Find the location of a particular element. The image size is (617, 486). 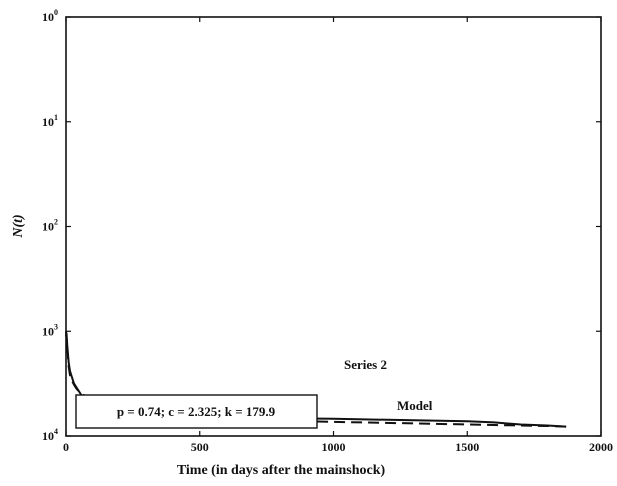

y-tick-label: 10¹ is located at coordinates (50, 121).